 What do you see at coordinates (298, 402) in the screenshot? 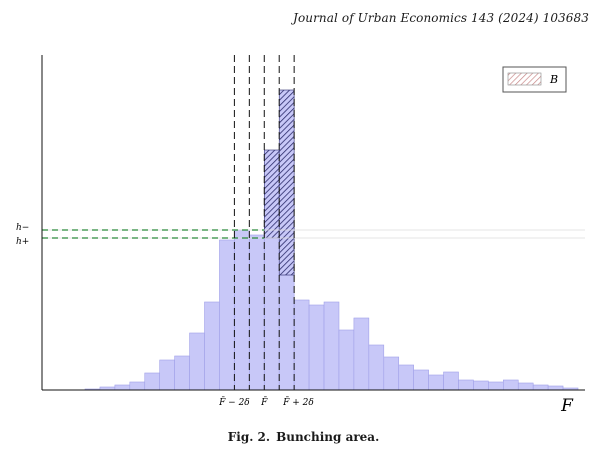
I see `x-tick-label: F̄ + 2δ` at bounding box center [298, 402].